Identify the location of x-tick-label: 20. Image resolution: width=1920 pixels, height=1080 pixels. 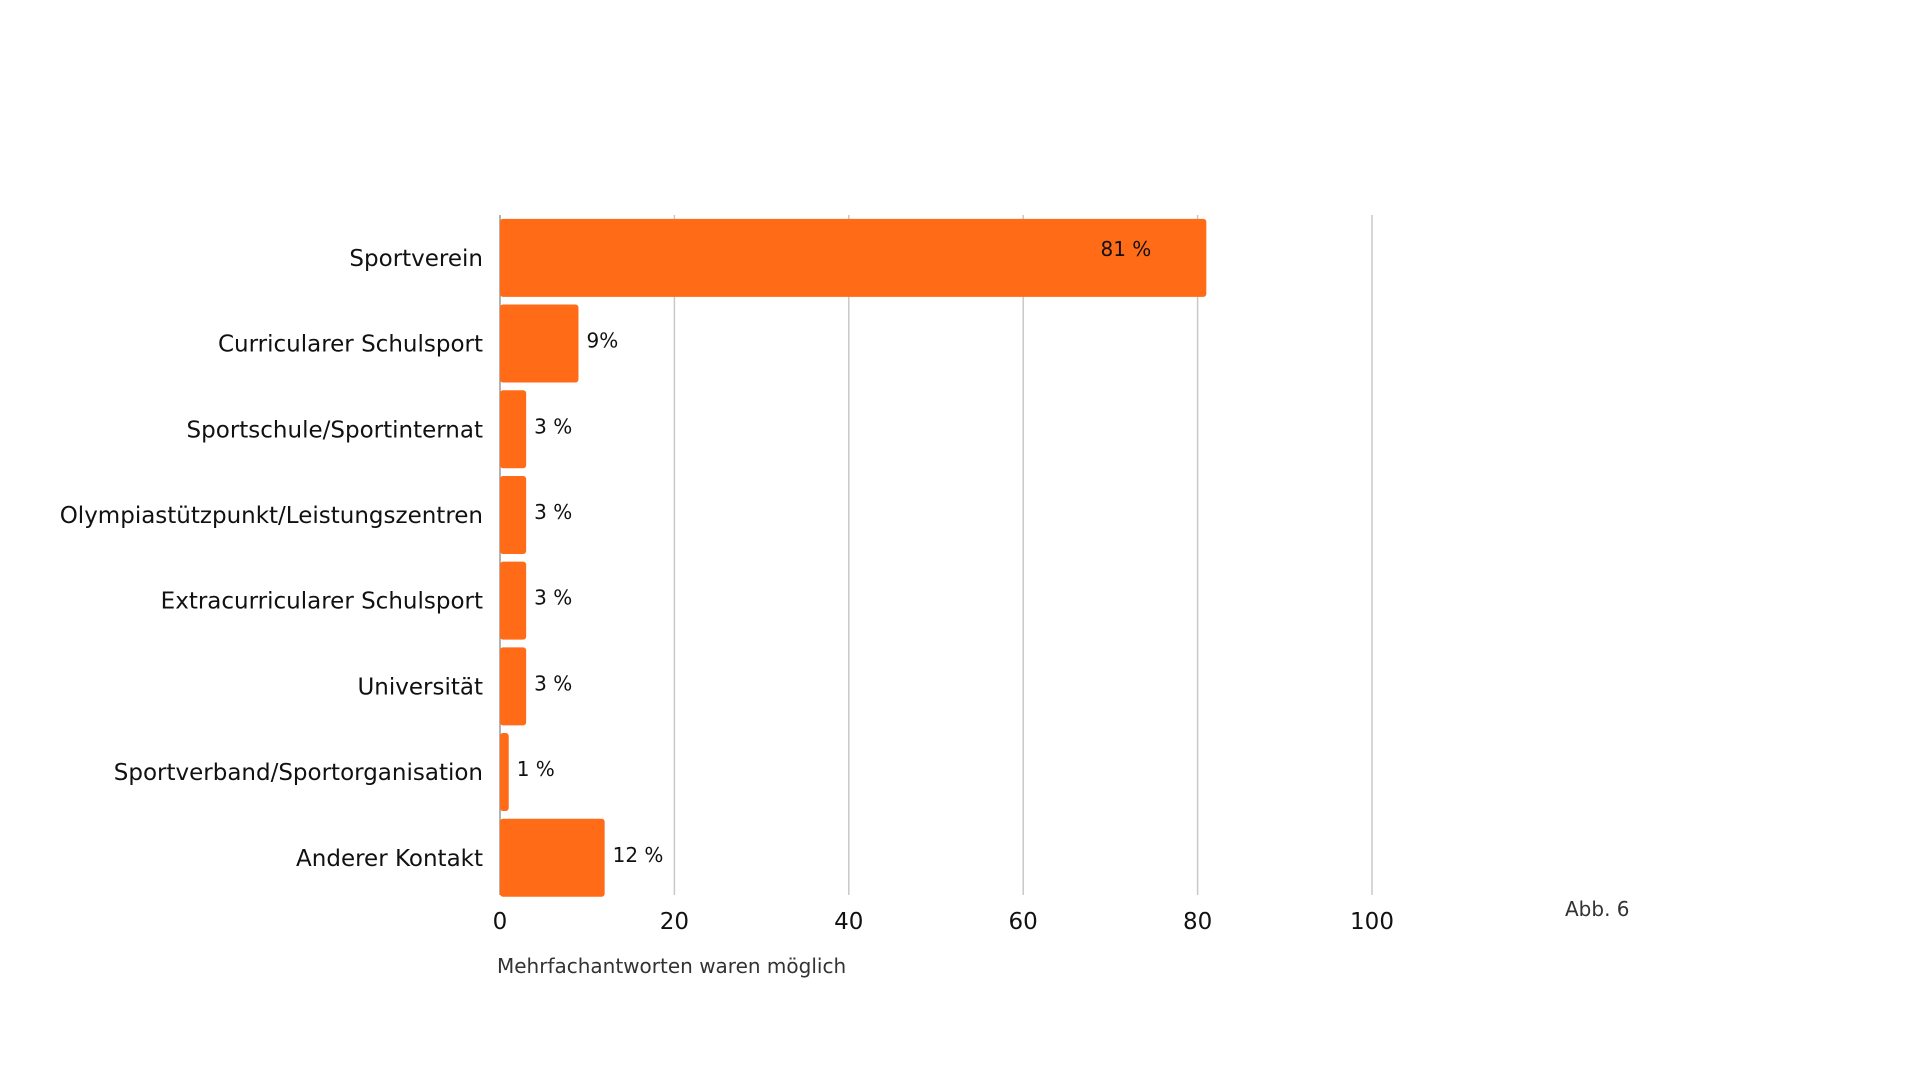
(674, 922).